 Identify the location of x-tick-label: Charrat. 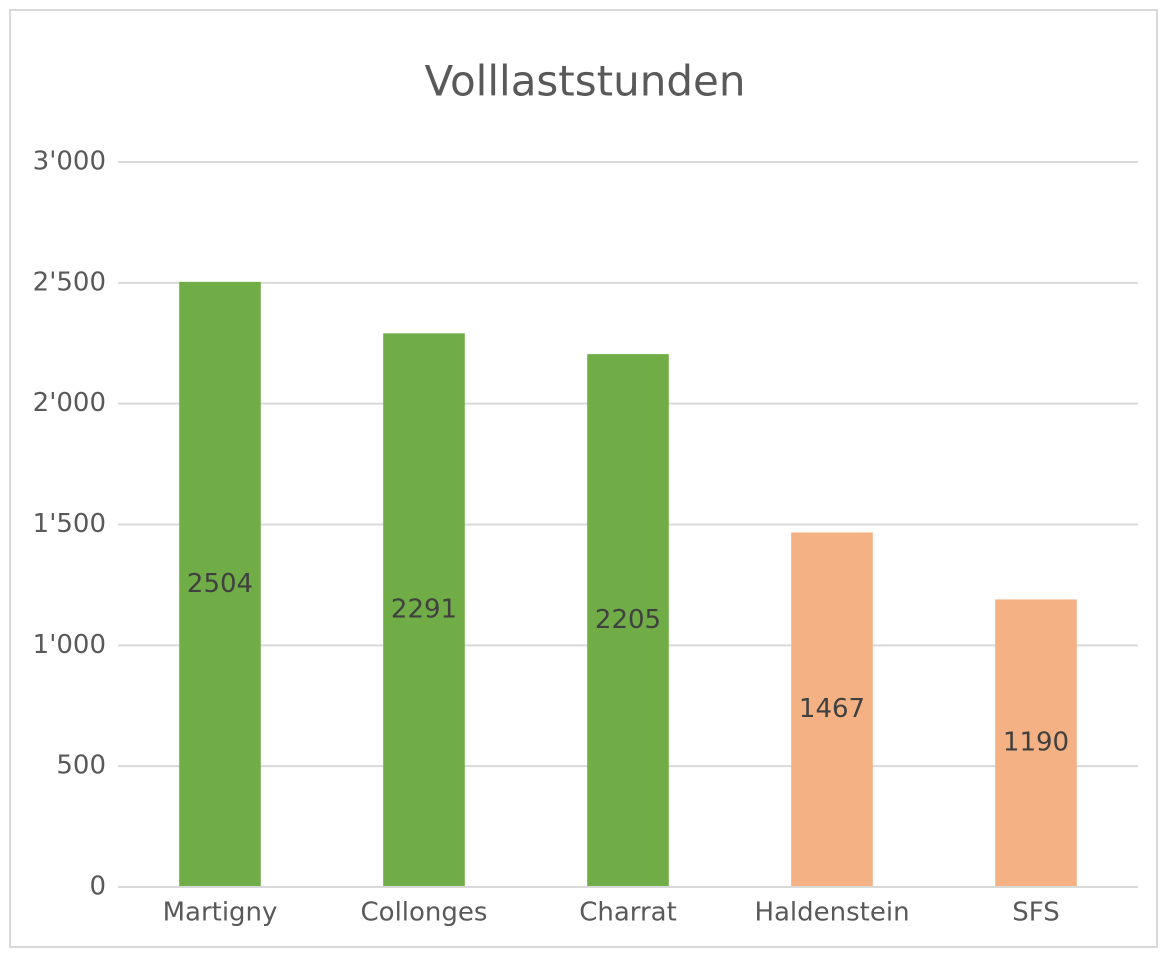
(628, 913).